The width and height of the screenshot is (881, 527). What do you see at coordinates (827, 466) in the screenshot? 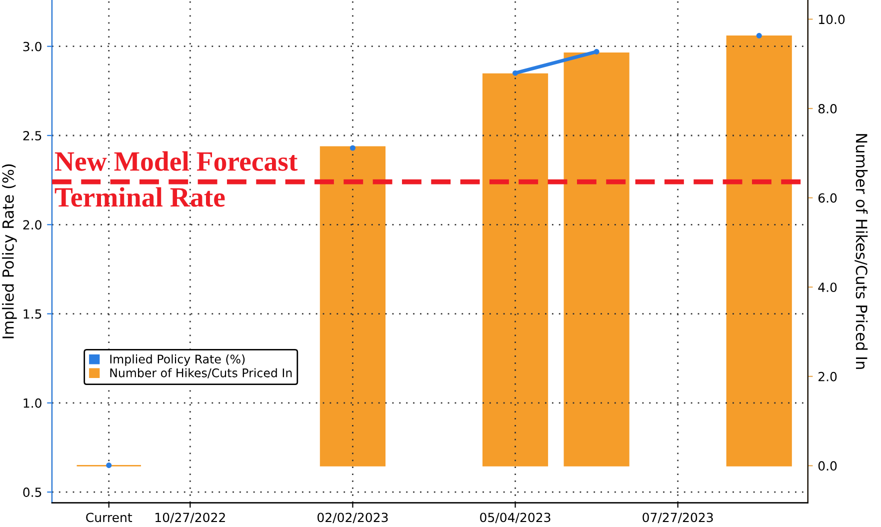
I see `y2-tick-label: 0.0` at bounding box center [827, 466].